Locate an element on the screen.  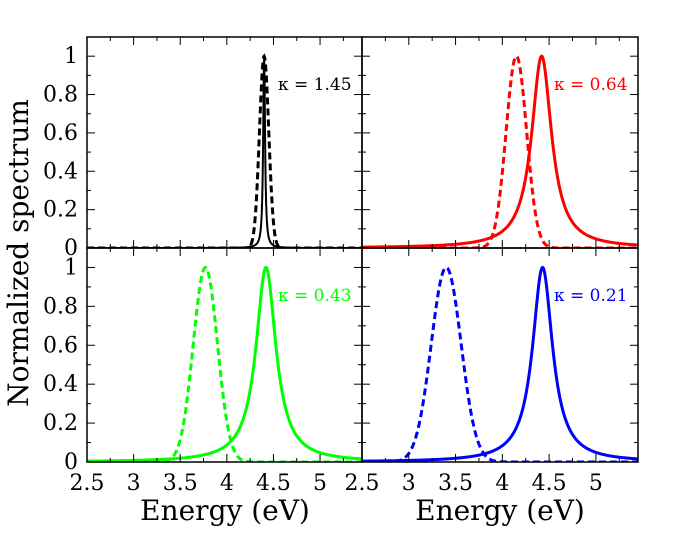
bottom-right-dashed-curve is located at coordinates (500, 363).